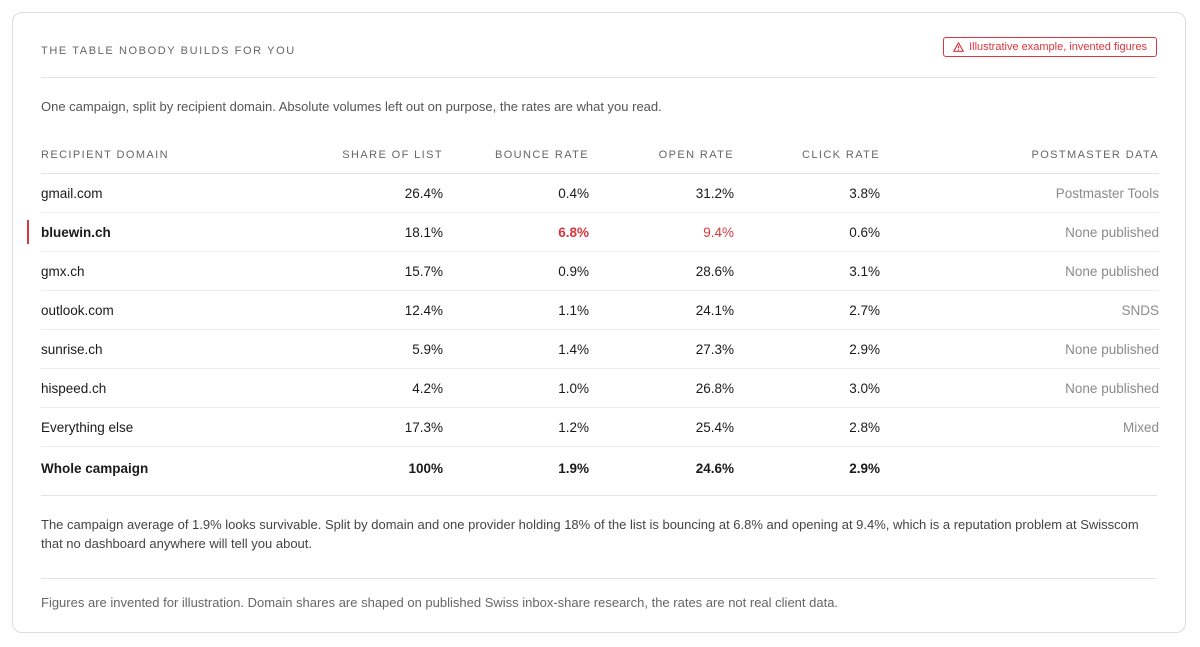 Image resolution: width=1200 pixels, height=647 pixels. I want to click on cell-click: 3.1%, so click(807, 271).